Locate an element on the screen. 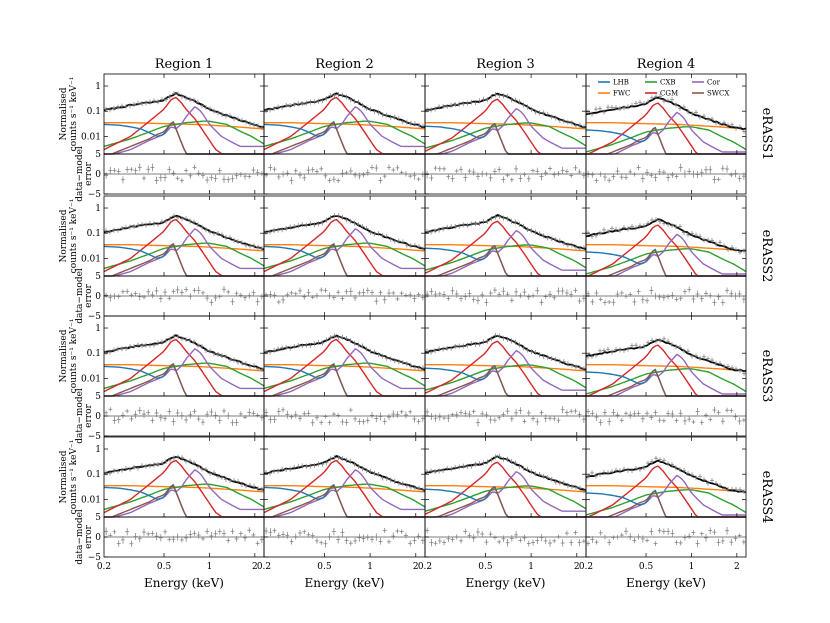  column-title: Region 4 is located at coordinates (666, 64).